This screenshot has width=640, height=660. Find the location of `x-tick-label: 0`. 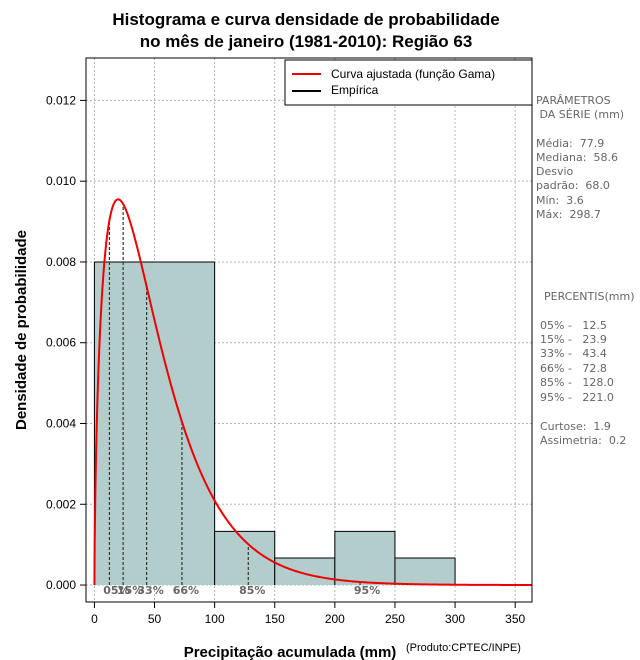

x-tick-label: 0 is located at coordinates (94, 619).